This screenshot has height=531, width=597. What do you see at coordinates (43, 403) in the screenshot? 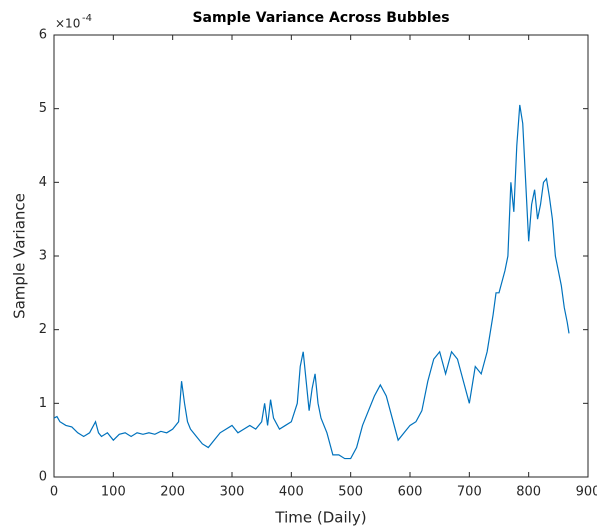
I see `y-tick-label: 1` at bounding box center [43, 403].